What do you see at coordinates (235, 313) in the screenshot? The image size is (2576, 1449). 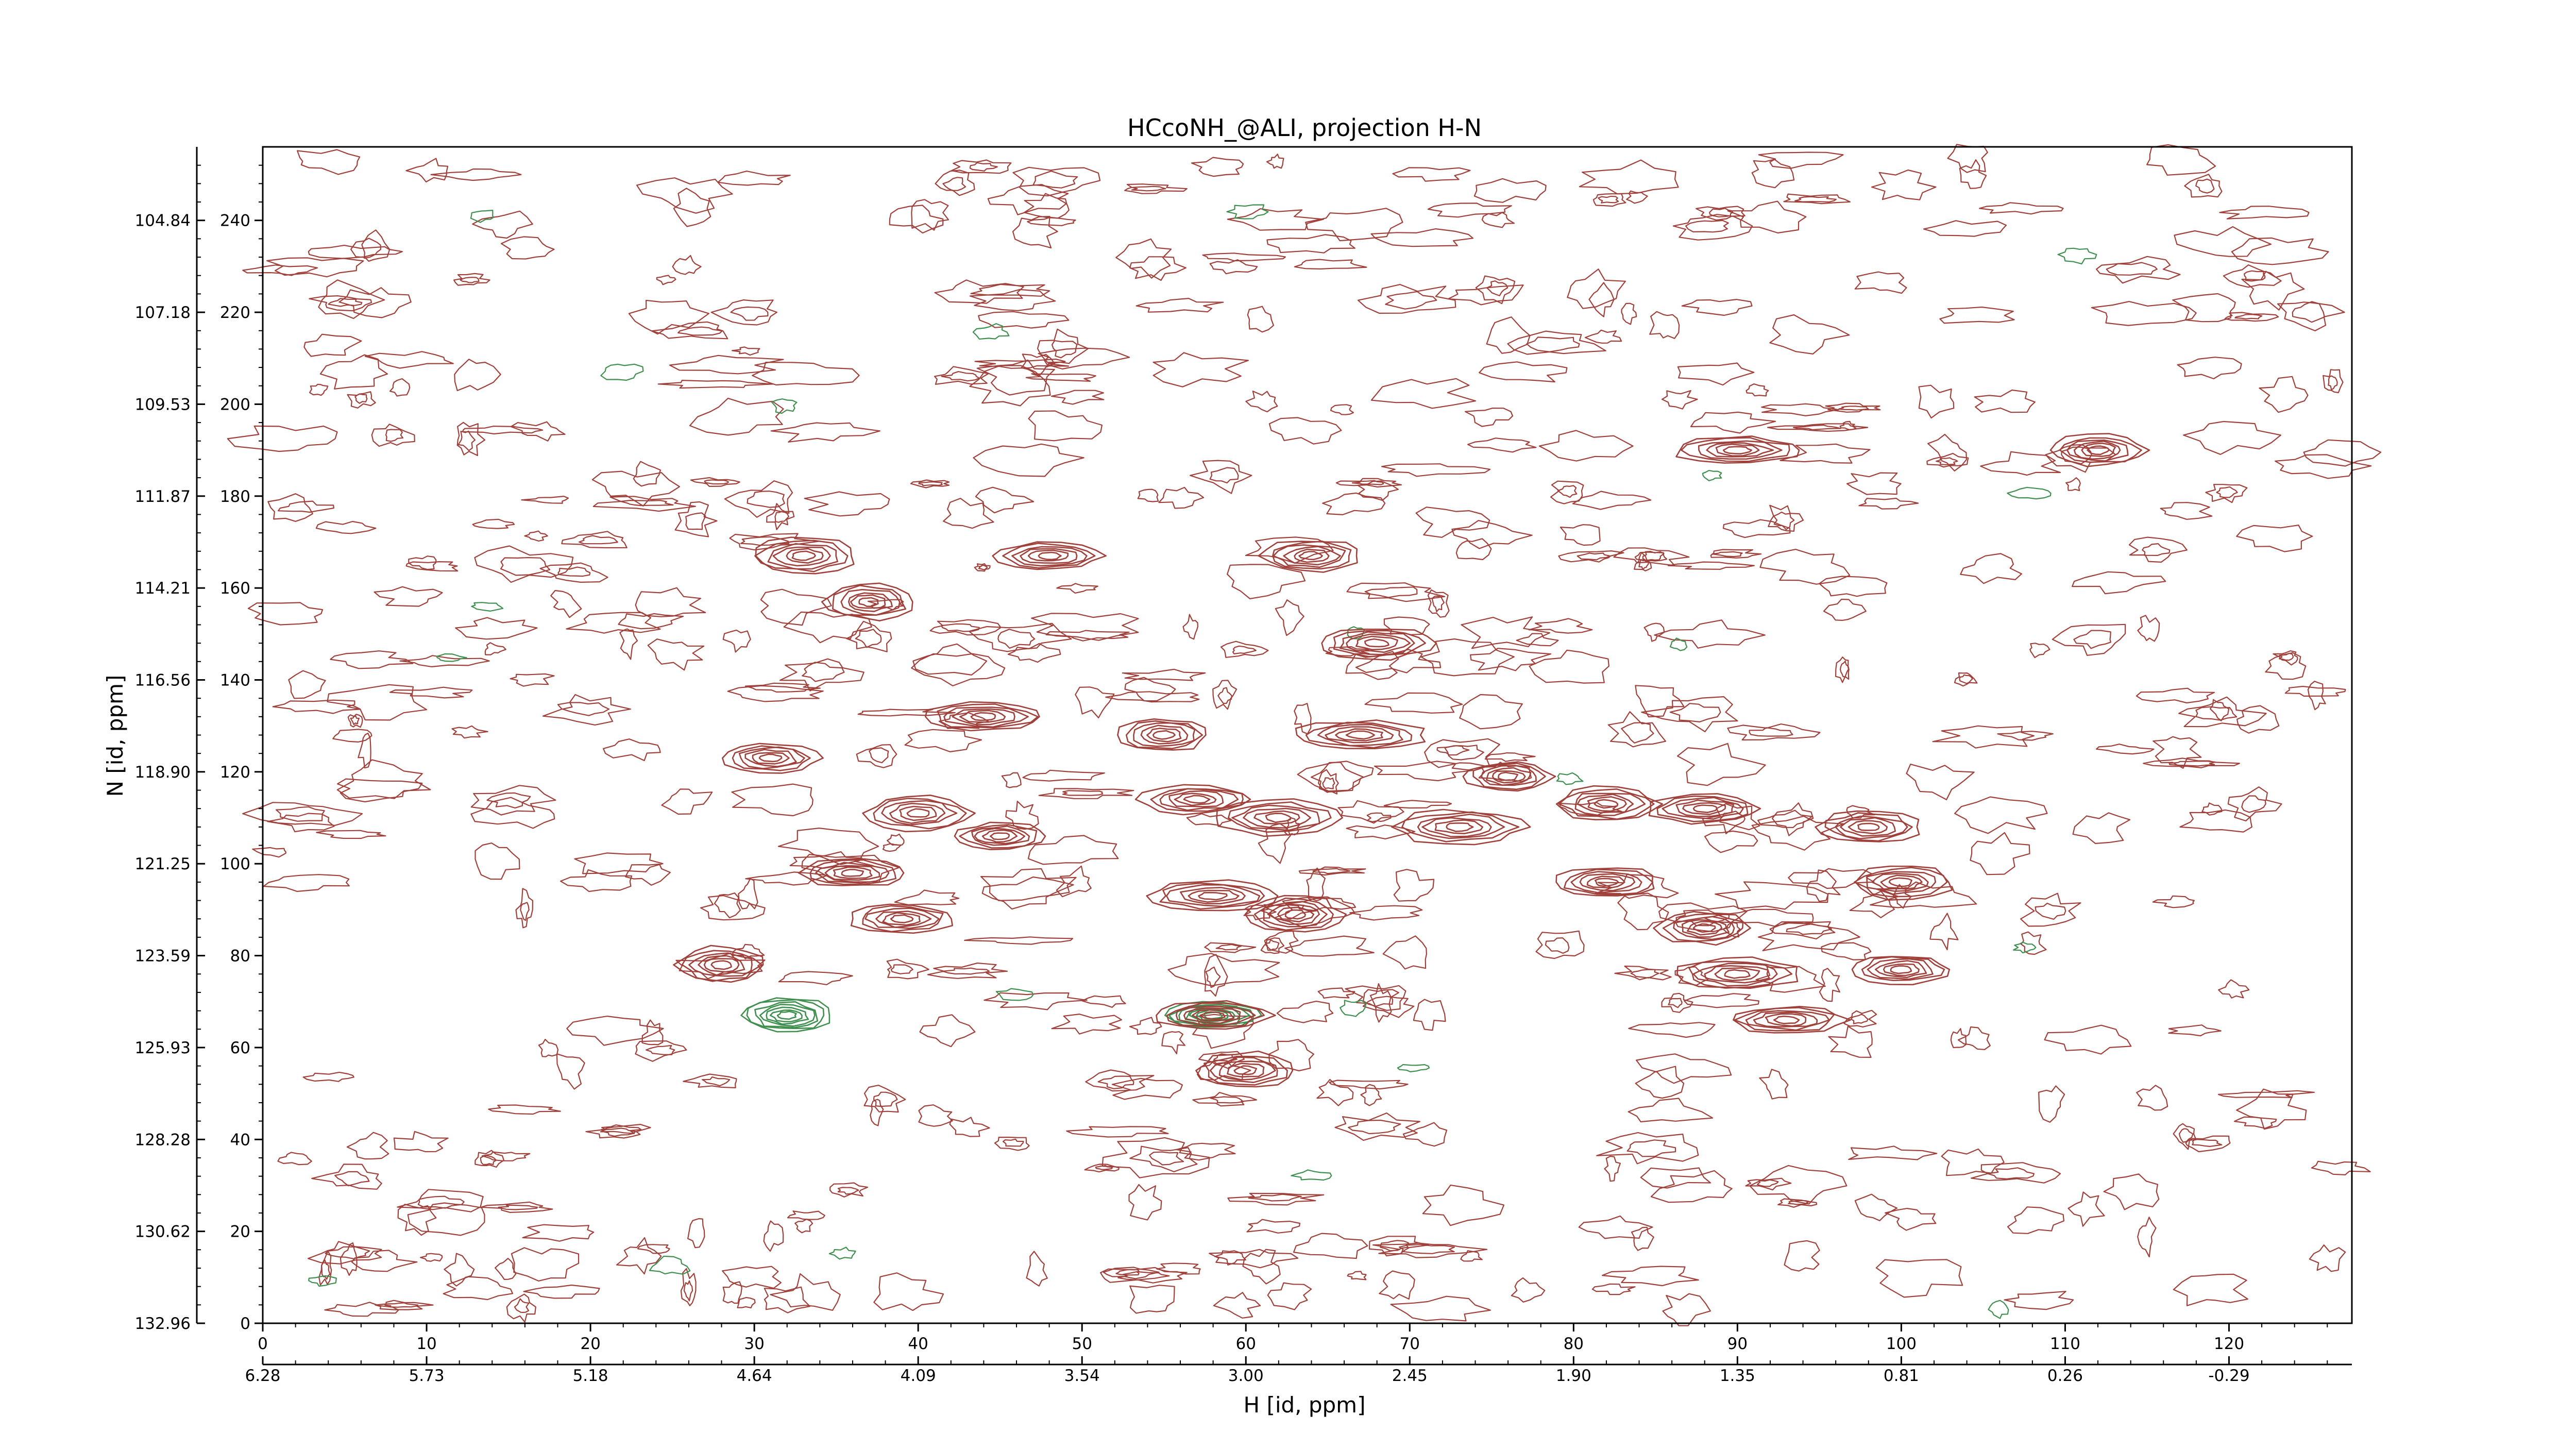 I see `y-index-tick-label: 220` at bounding box center [235, 313].